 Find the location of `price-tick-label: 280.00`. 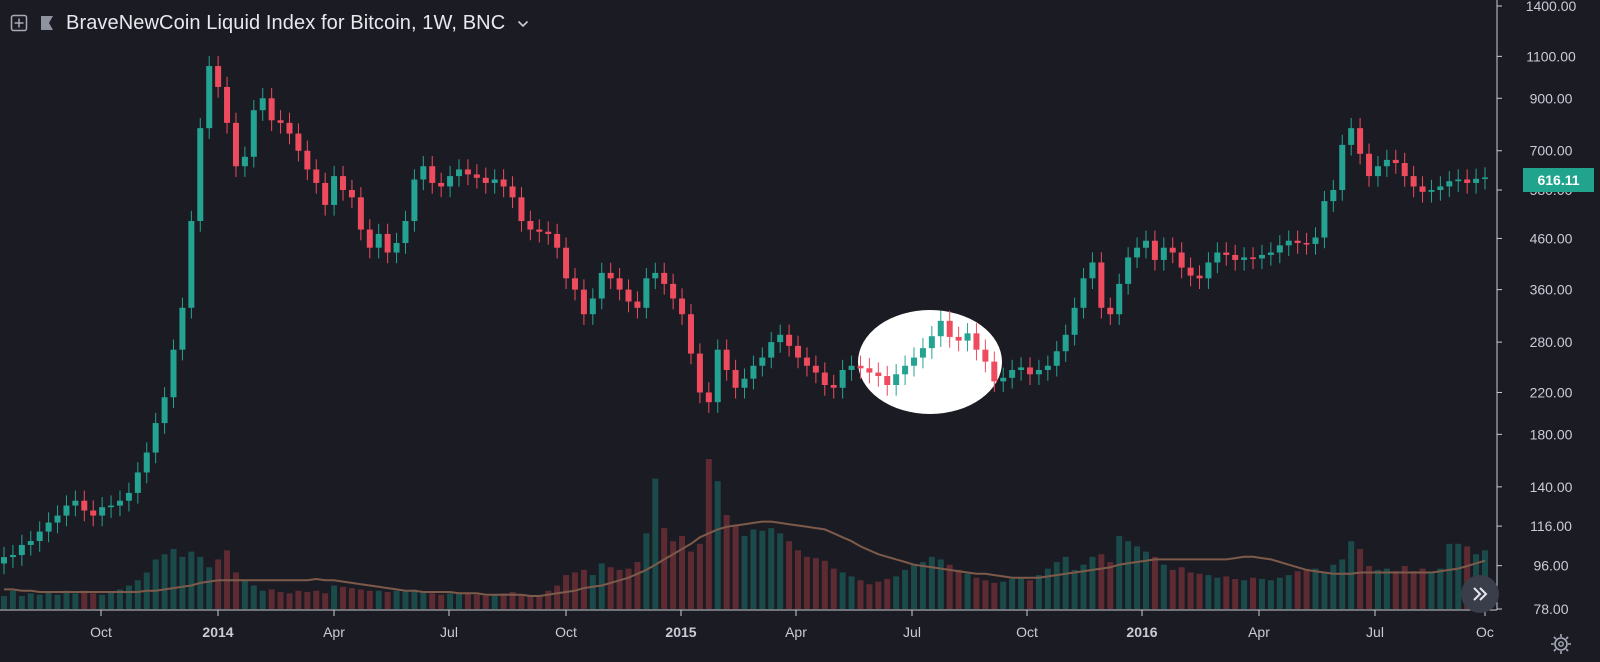

price-tick-label: 280.00 is located at coordinates (1551, 342).